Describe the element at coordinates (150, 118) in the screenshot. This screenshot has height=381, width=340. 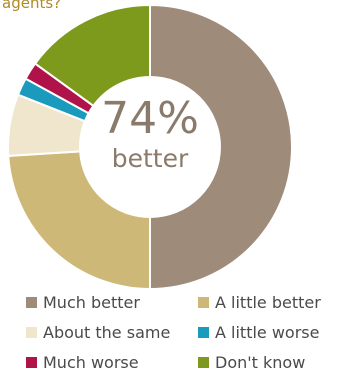
I see `center-value: 74%` at that location.